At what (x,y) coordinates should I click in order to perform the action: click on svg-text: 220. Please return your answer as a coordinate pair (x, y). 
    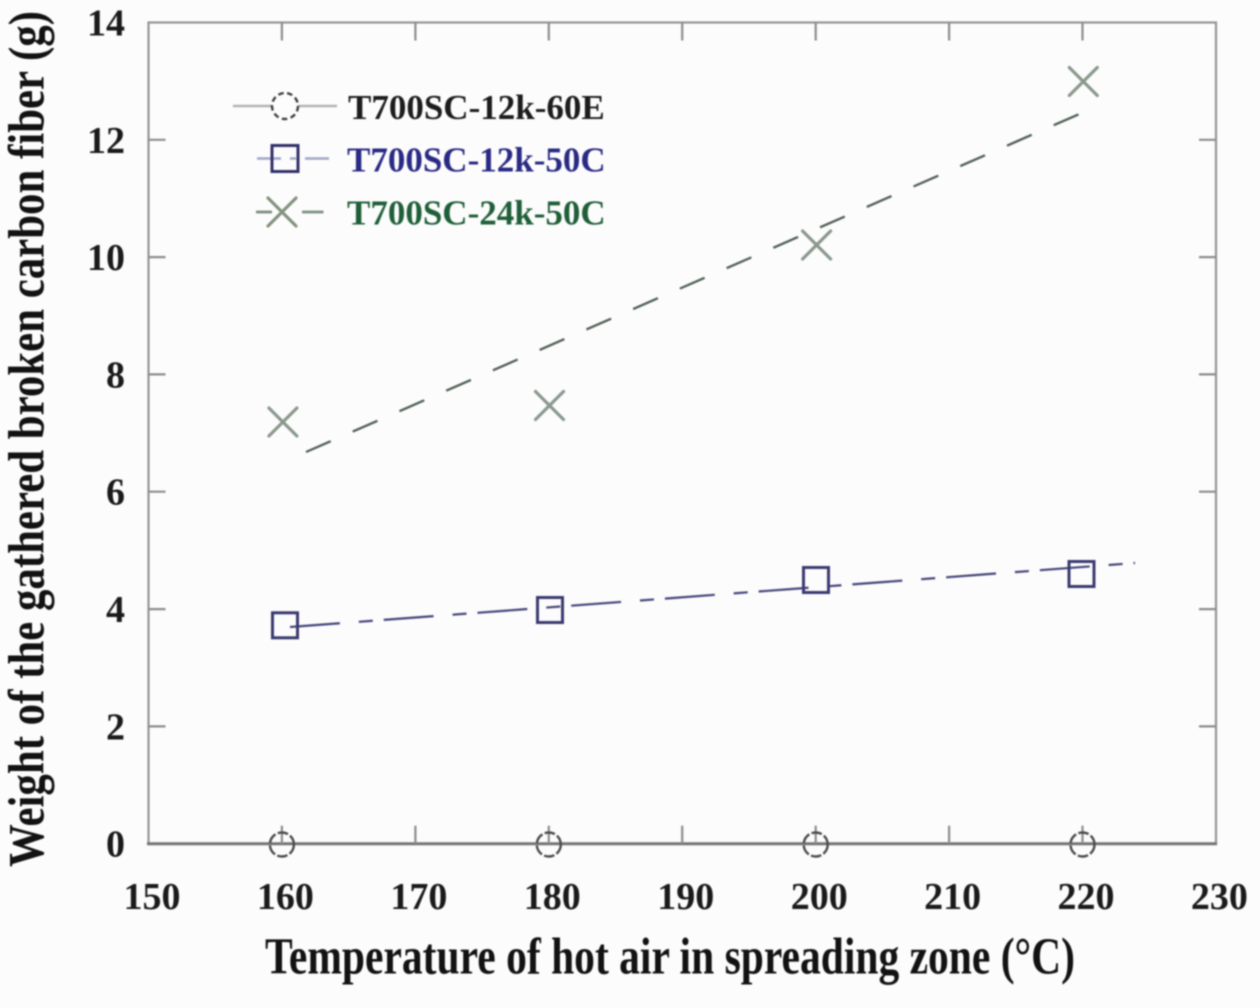
    Looking at the image, I should click on (1086, 897).